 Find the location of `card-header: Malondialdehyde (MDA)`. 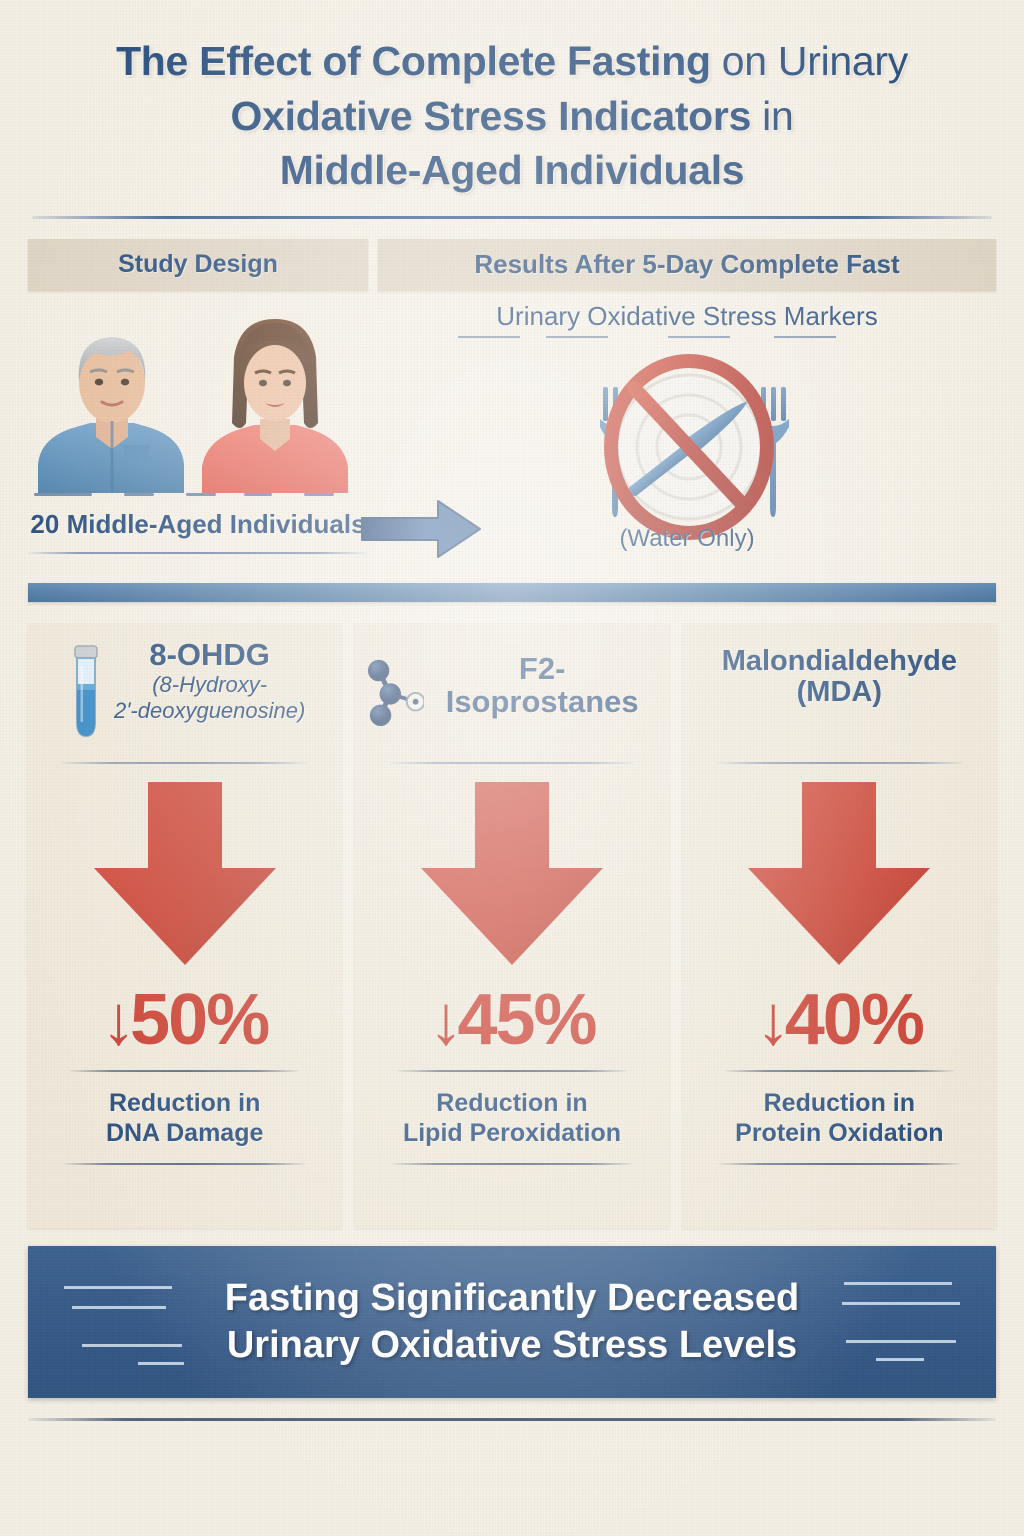

card-header: Malondialdehyde (MDA) is located at coordinates (839, 697).